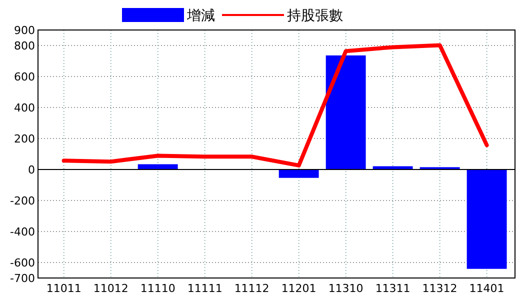  Describe the element at coordinates (298, 288) in the screenshot. I see `x-tick-label: 11201` at that location.